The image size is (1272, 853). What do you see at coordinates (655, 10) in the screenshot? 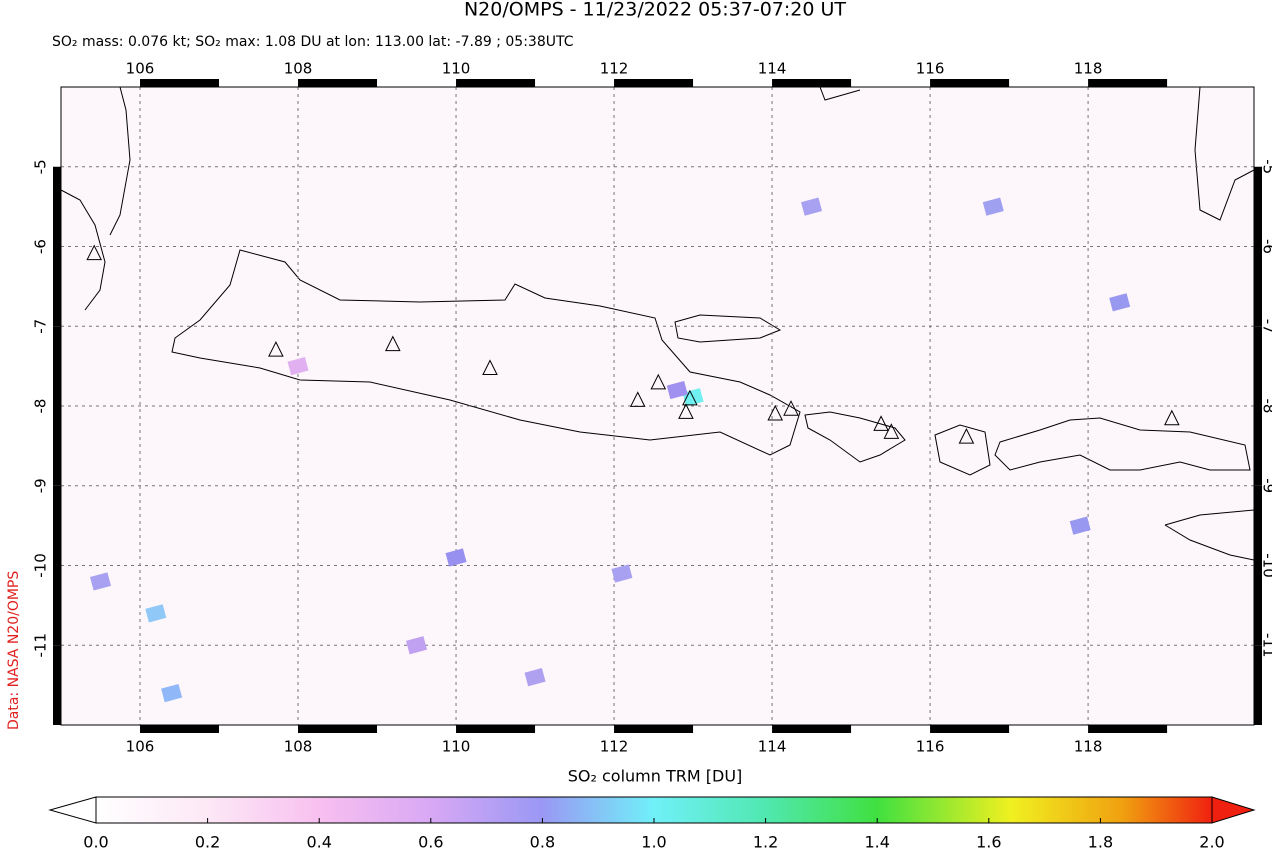
I see `title: N20/OMPS - 11/23/2022 05:37-07:20 UT` at bounding box center [655, 10].